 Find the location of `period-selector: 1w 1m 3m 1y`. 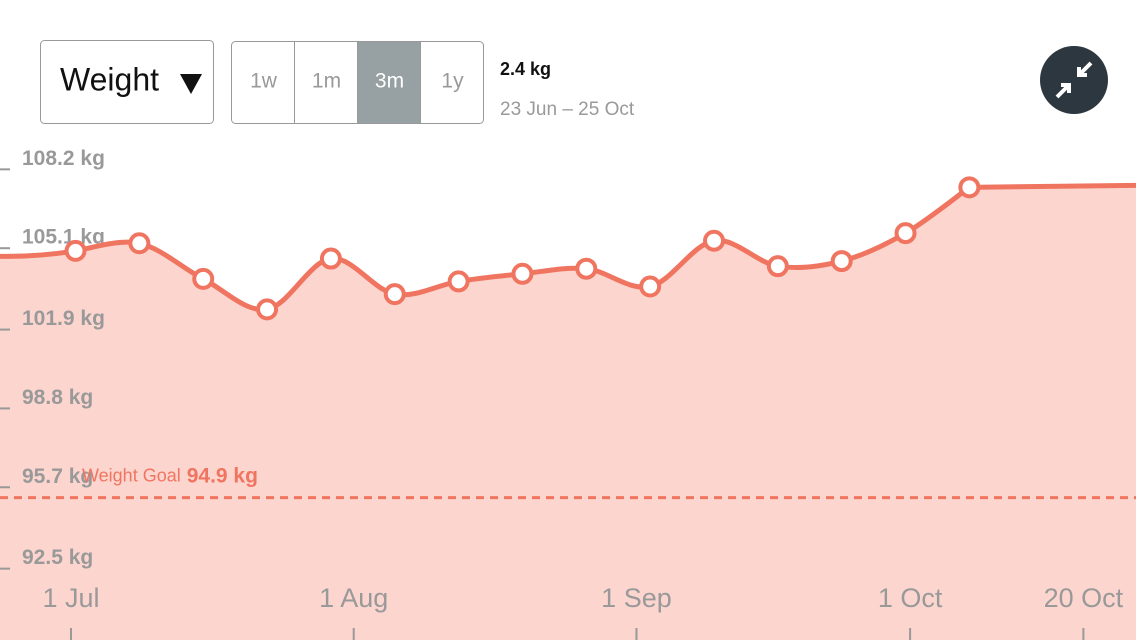

period-selector: 1w 1m 3m 1y is located at coordinates (357, 82).